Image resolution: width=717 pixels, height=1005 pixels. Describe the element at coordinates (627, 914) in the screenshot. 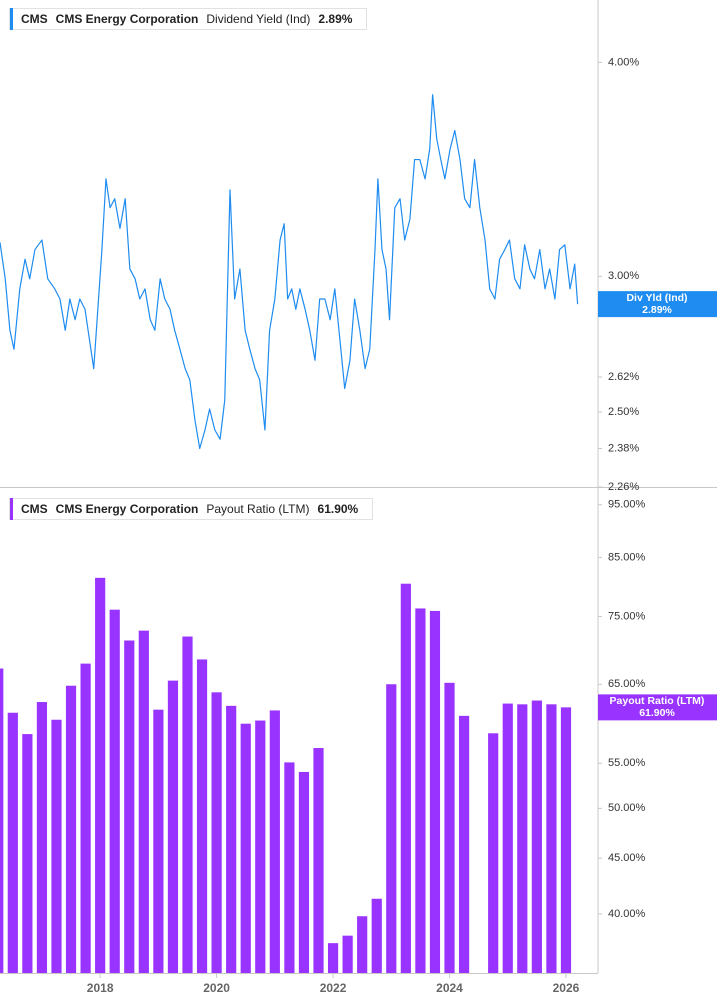

I see `y-tick-label: 40.00%` at that location.